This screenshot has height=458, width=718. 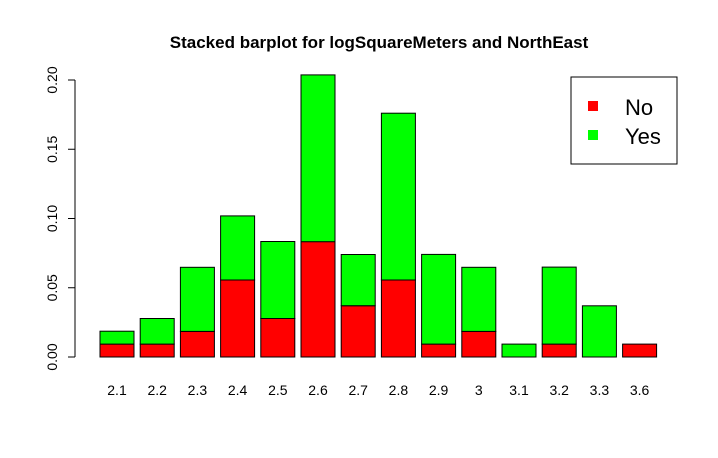 What do you see at coordinates (157, 331) in the screenshot?
I see `bar-2-2-yes` at bounding box center [157, 331].